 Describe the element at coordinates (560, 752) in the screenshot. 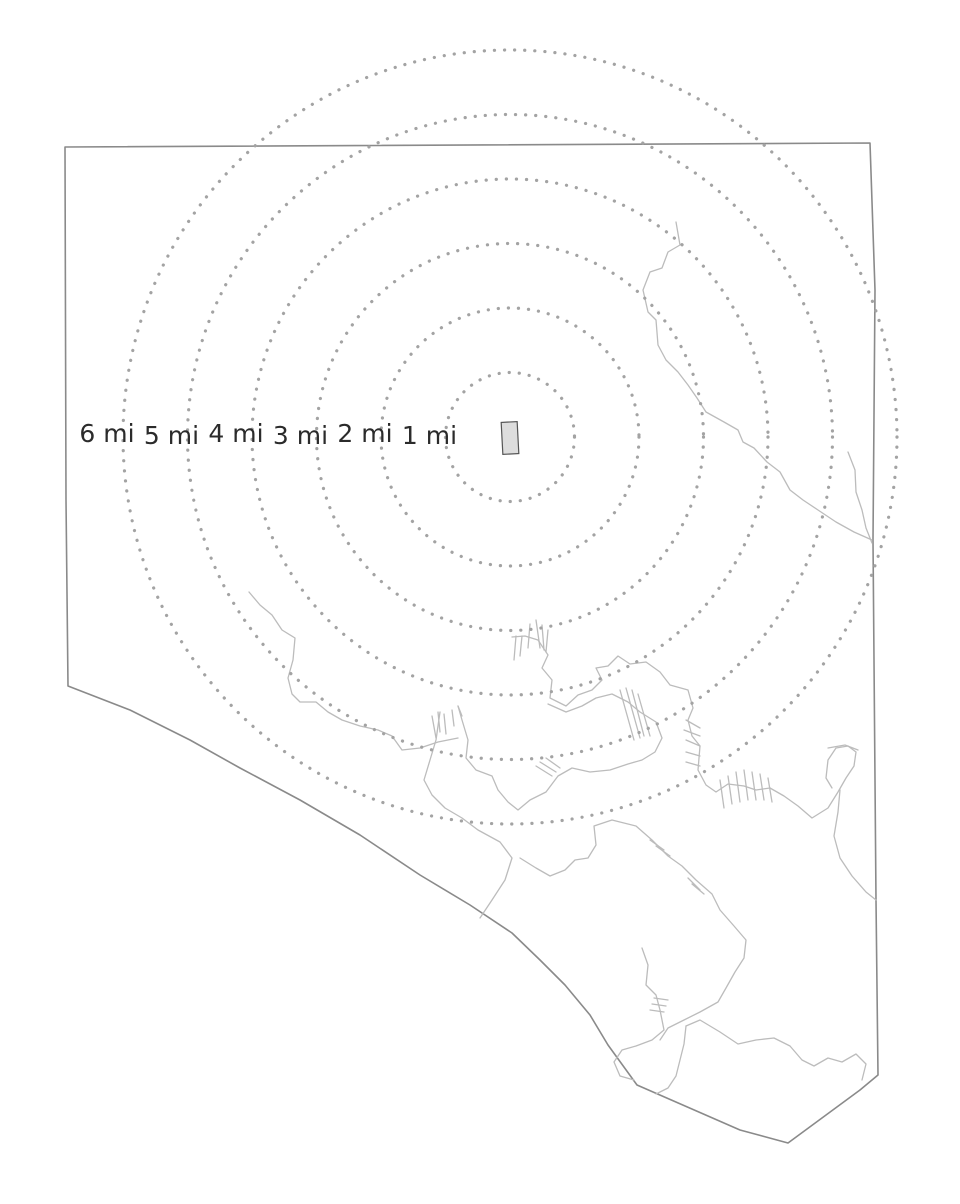

I see `middle-branch-shoreline` at that location.